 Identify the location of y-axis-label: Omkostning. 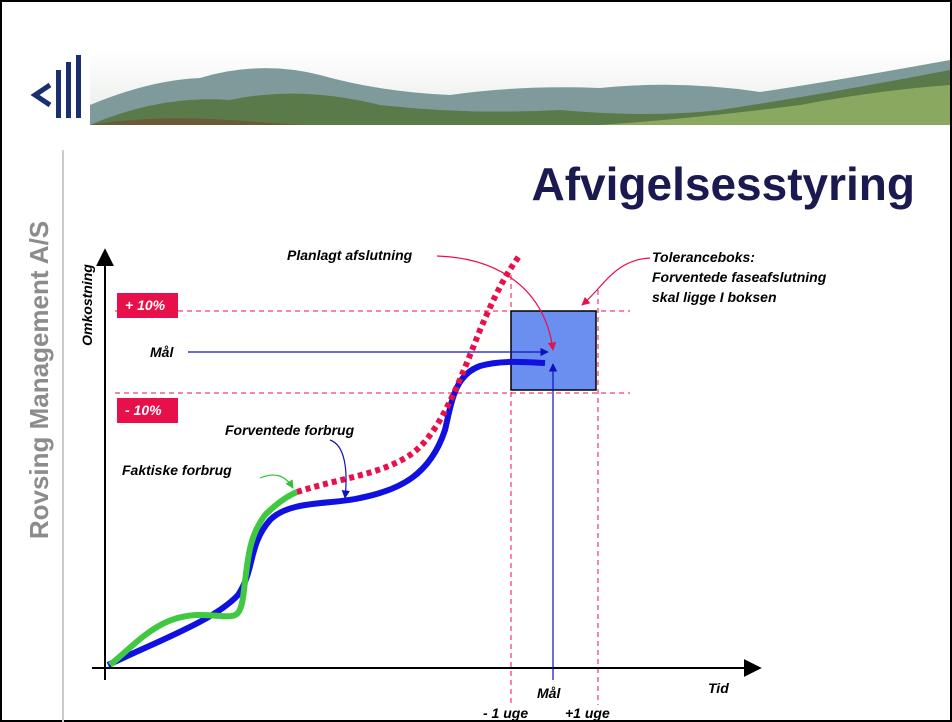
(87, 305).